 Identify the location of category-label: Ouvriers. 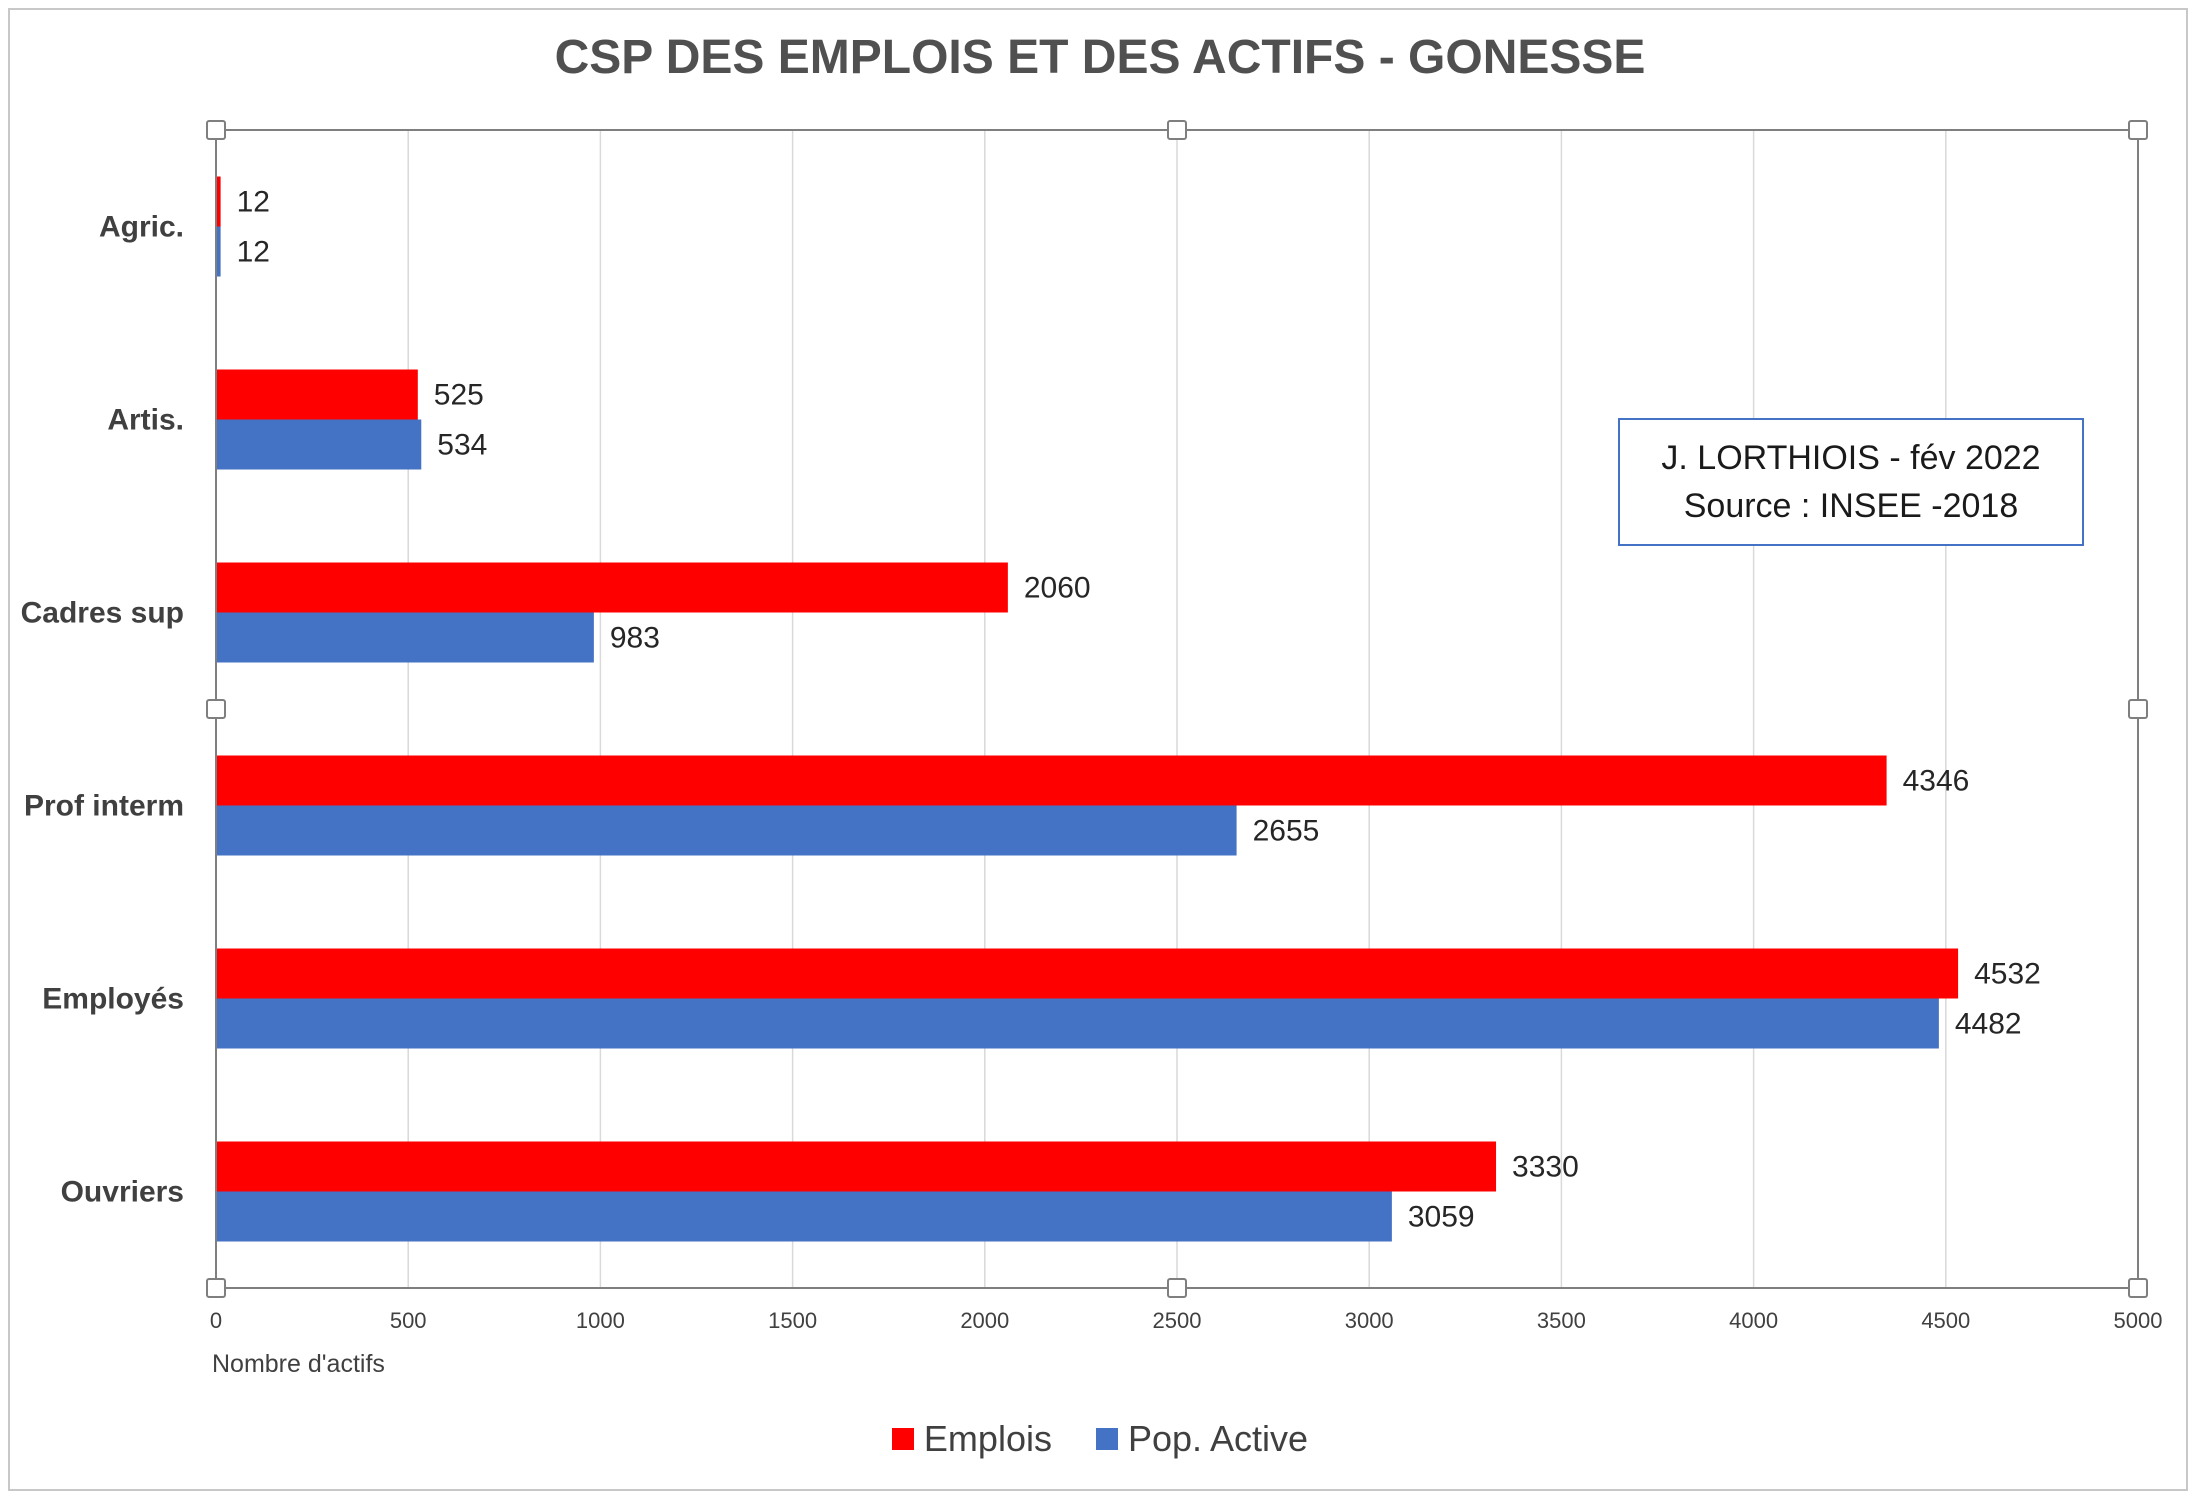
(122, 1192).